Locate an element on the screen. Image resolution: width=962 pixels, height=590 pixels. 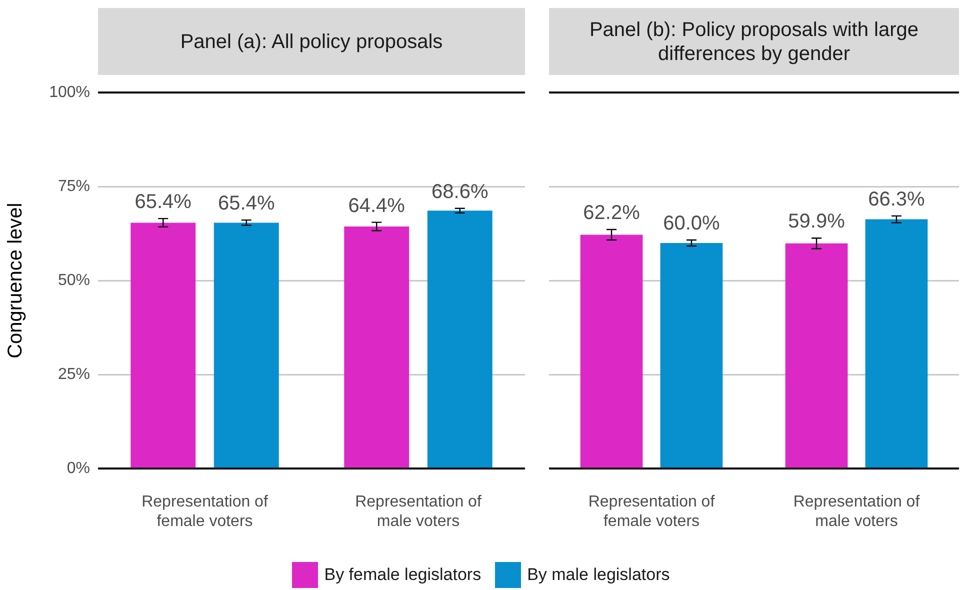
y-tick-label: 50% is located at coordinates (74, 281).